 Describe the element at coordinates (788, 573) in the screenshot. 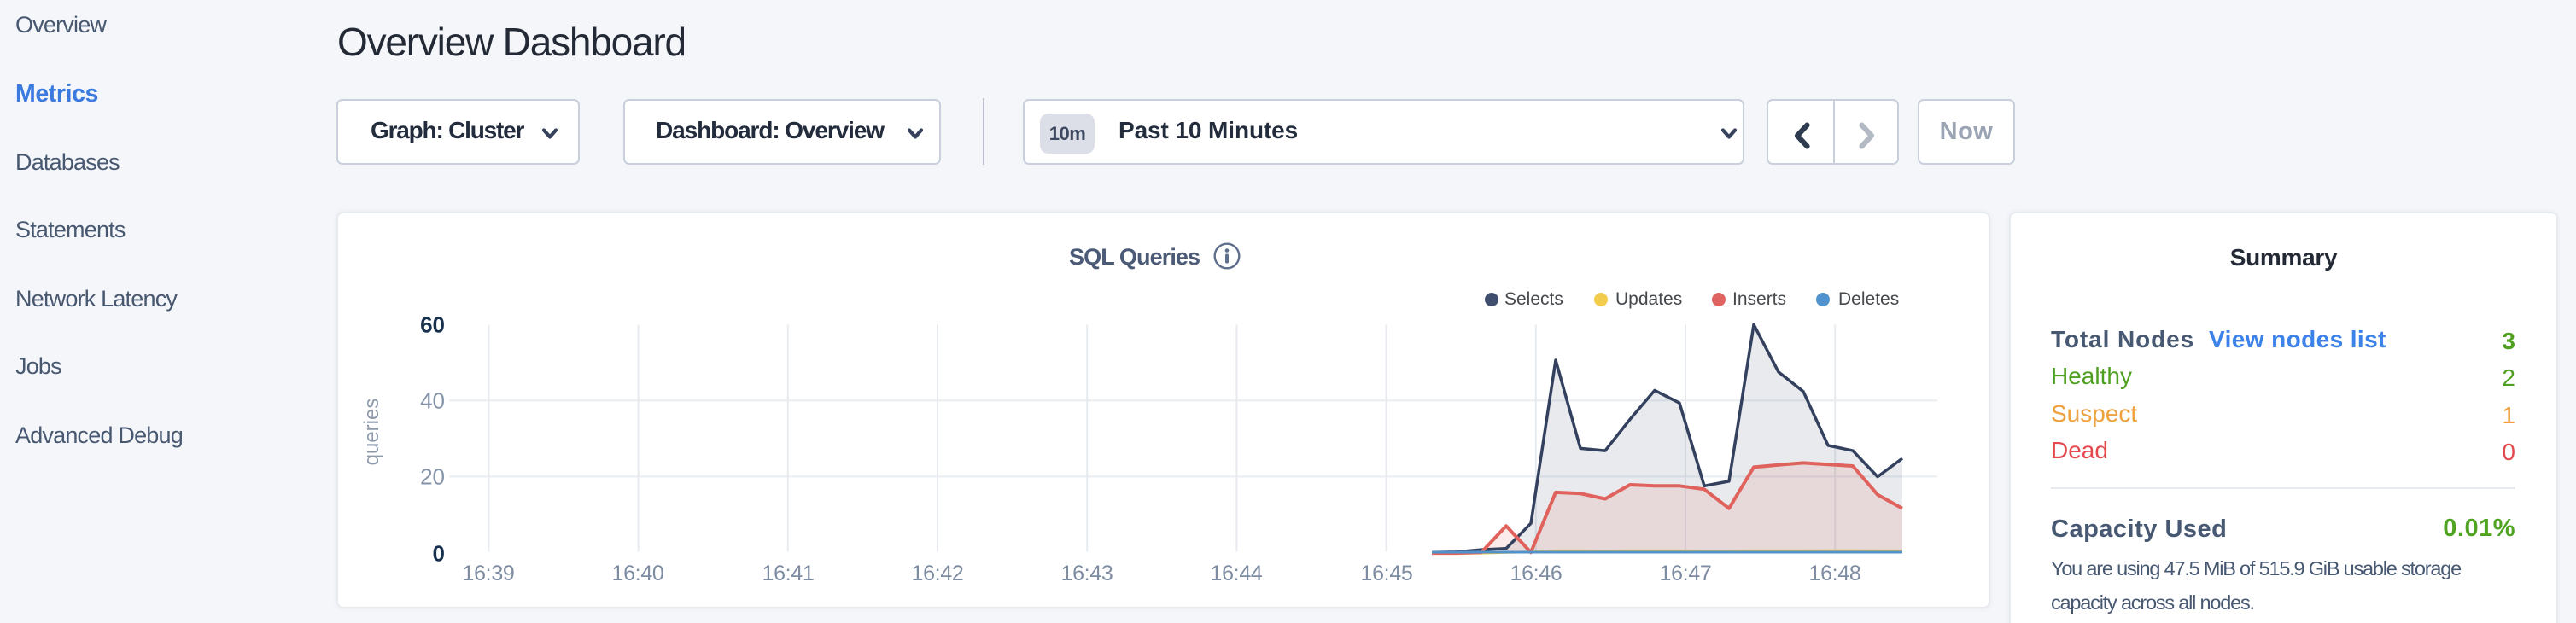

I see `svg-text: 16:41` at that location.